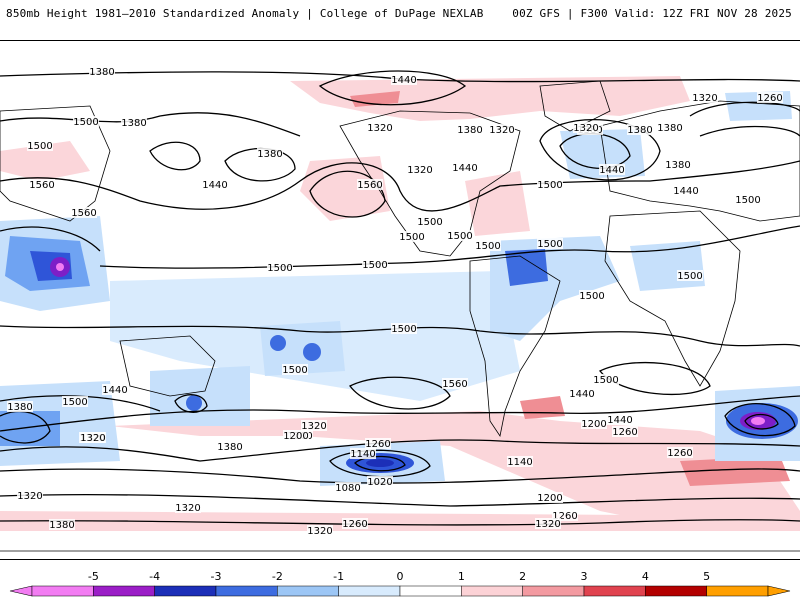 The width and height of the screenshot is (800, 604). What do you see at coordinates (575, 106) in the screenshot?
I see `greenland-outline` at bounding box center [575, 106].